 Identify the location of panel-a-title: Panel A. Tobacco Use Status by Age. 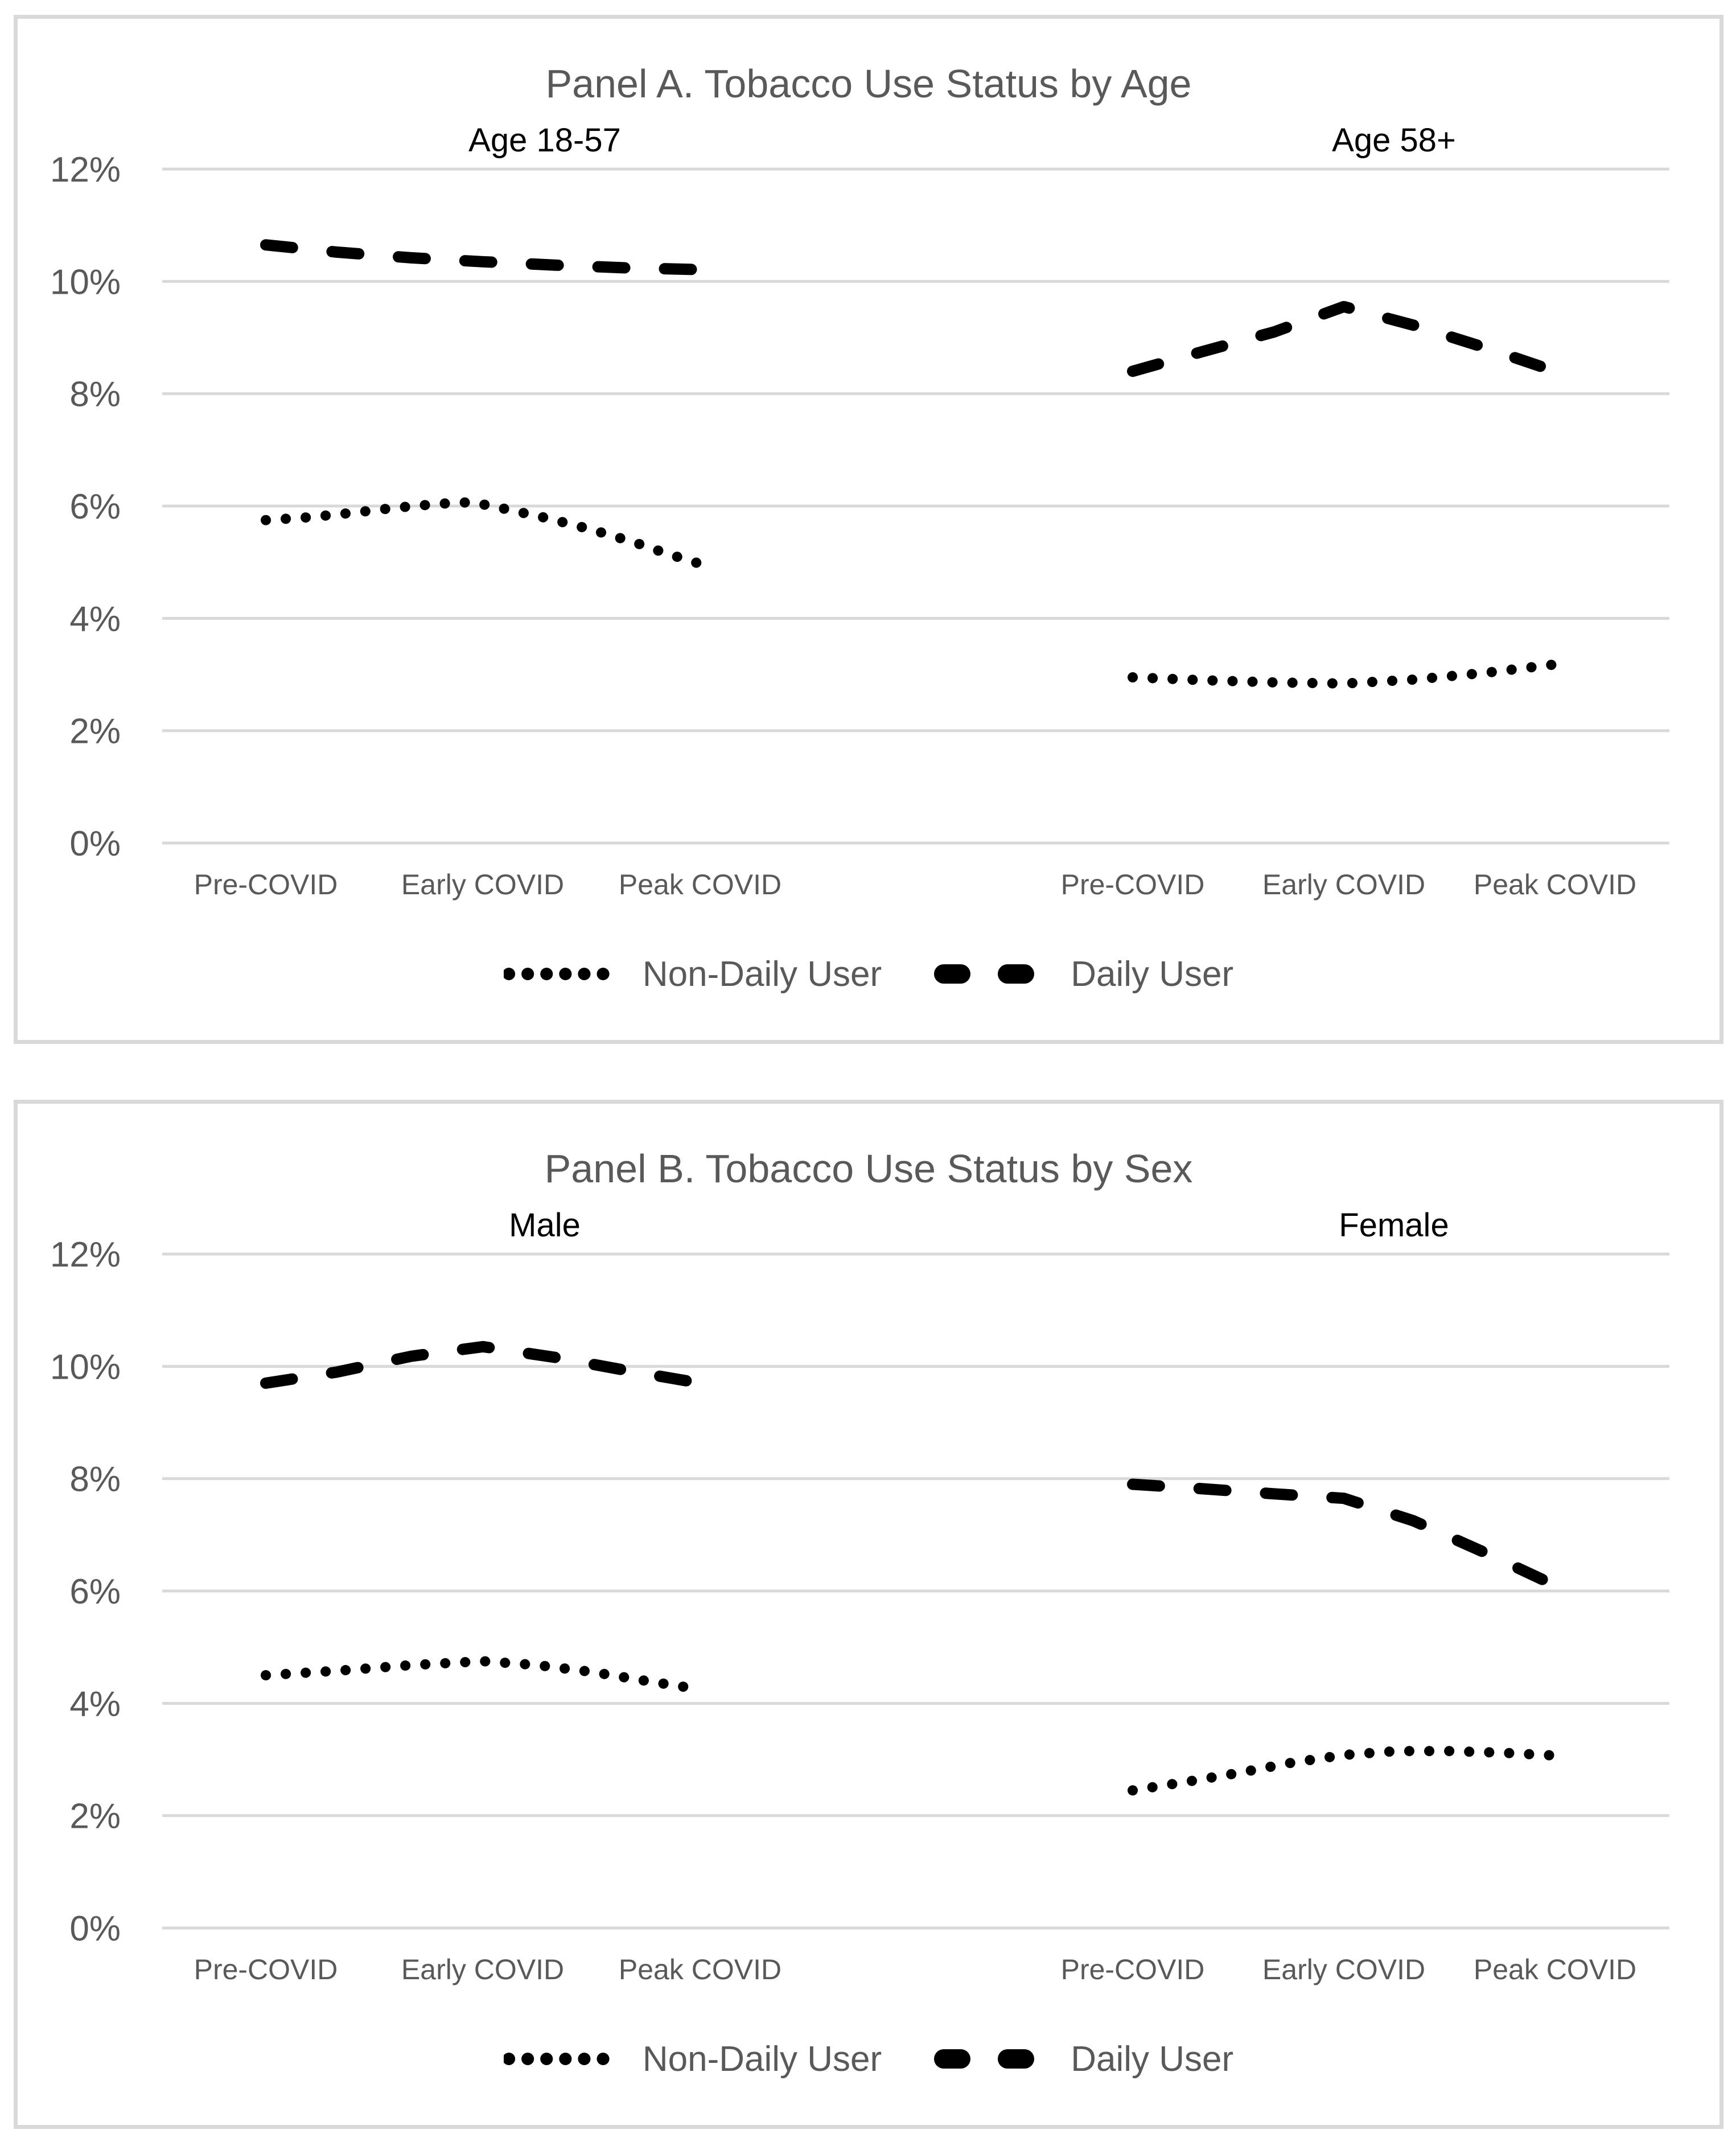
(868, 83).